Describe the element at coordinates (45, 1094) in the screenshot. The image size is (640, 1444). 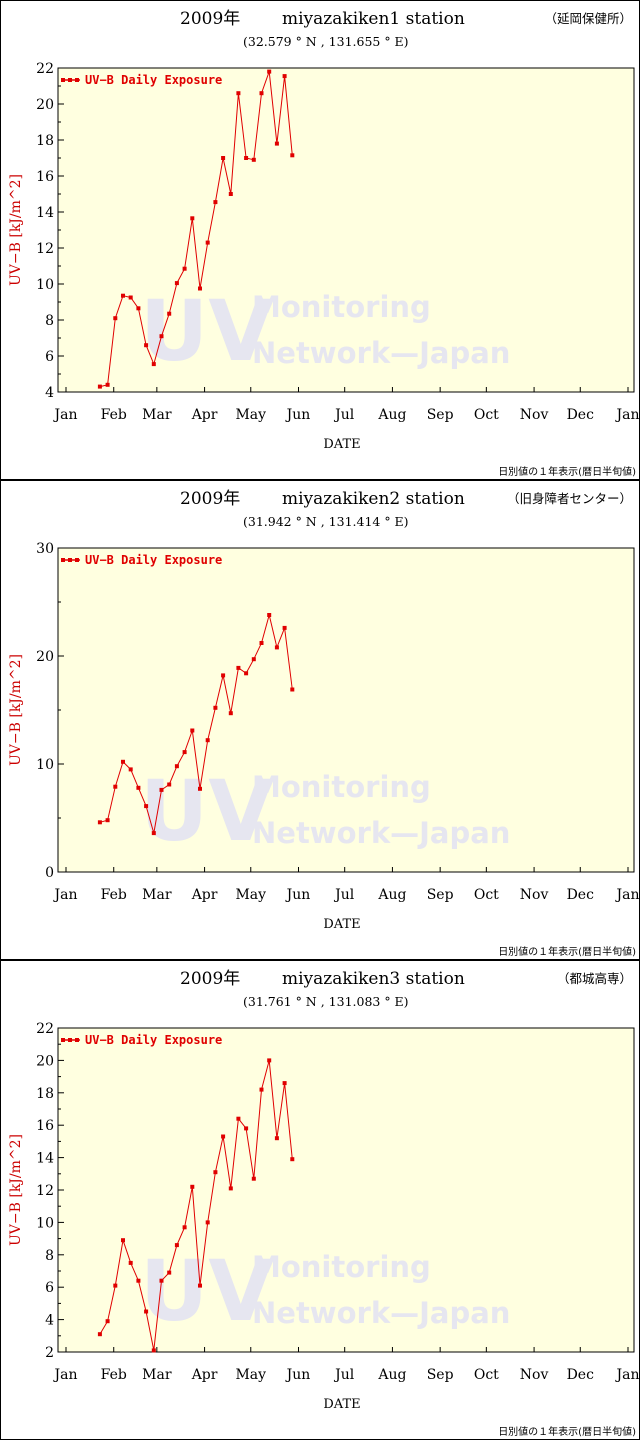
I see `y-tick-label: 18` at that location.